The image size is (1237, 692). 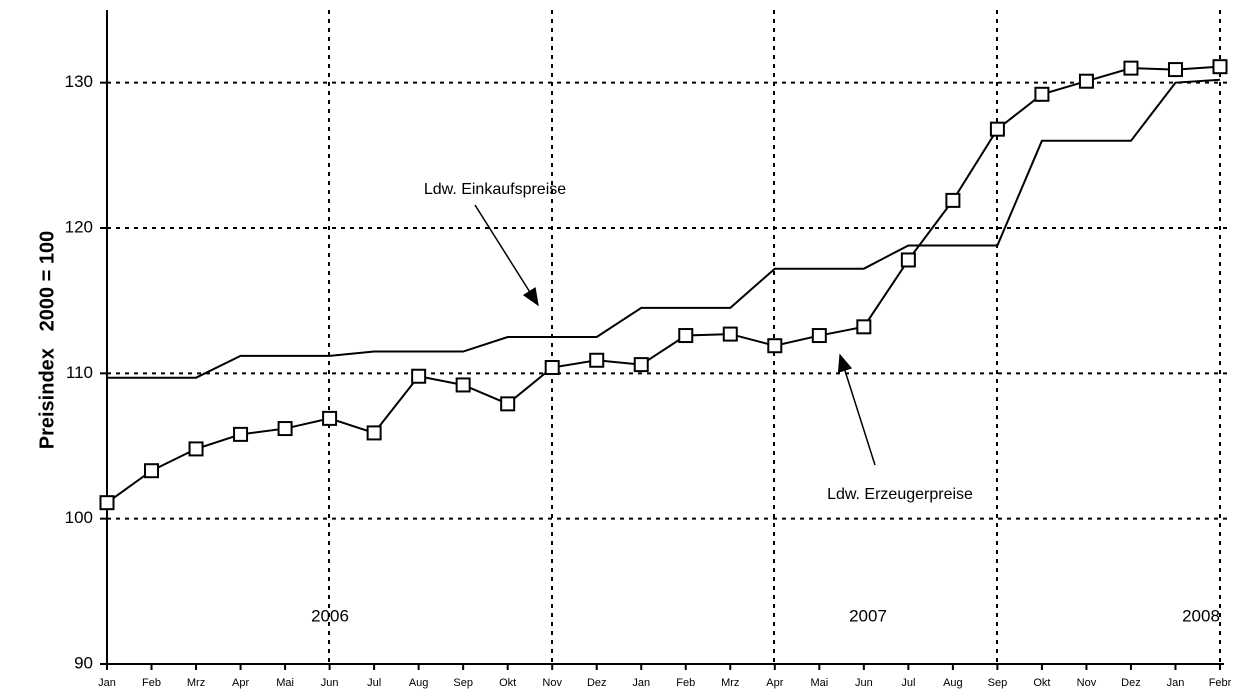 I want to click on y-tick-label: 90, so click(x=83, y=662).